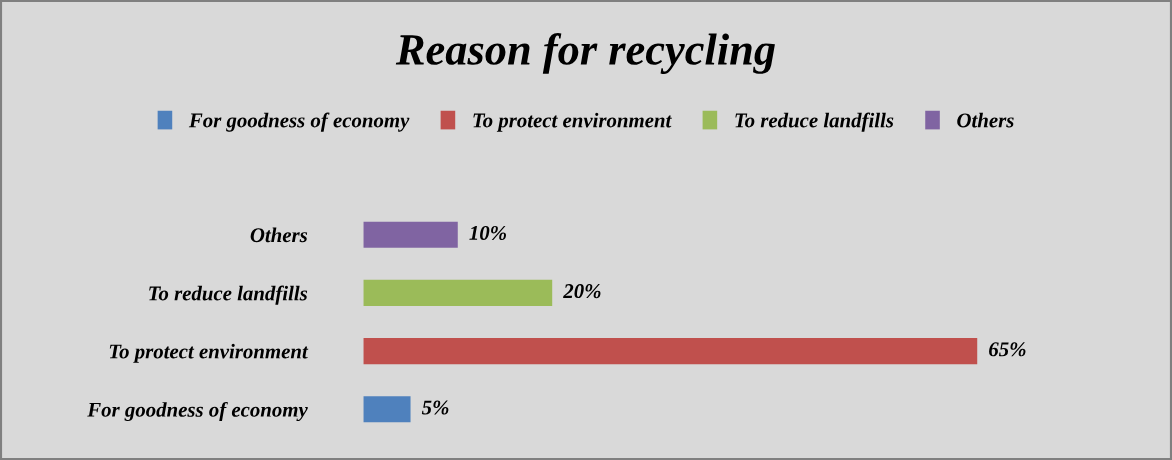 Image resolution: width=1172 pixels, height=460 pixels. Describe the element at coordinates (299, 122) in the screenshot. I see `legend-label: For goodness of economy` at that location.